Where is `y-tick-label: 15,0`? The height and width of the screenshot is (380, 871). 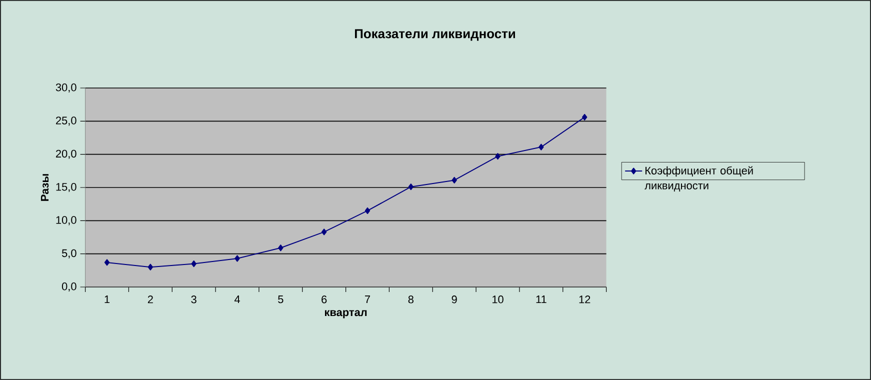
y-tick-label: 15,0 is located at coordinates (66, 187).